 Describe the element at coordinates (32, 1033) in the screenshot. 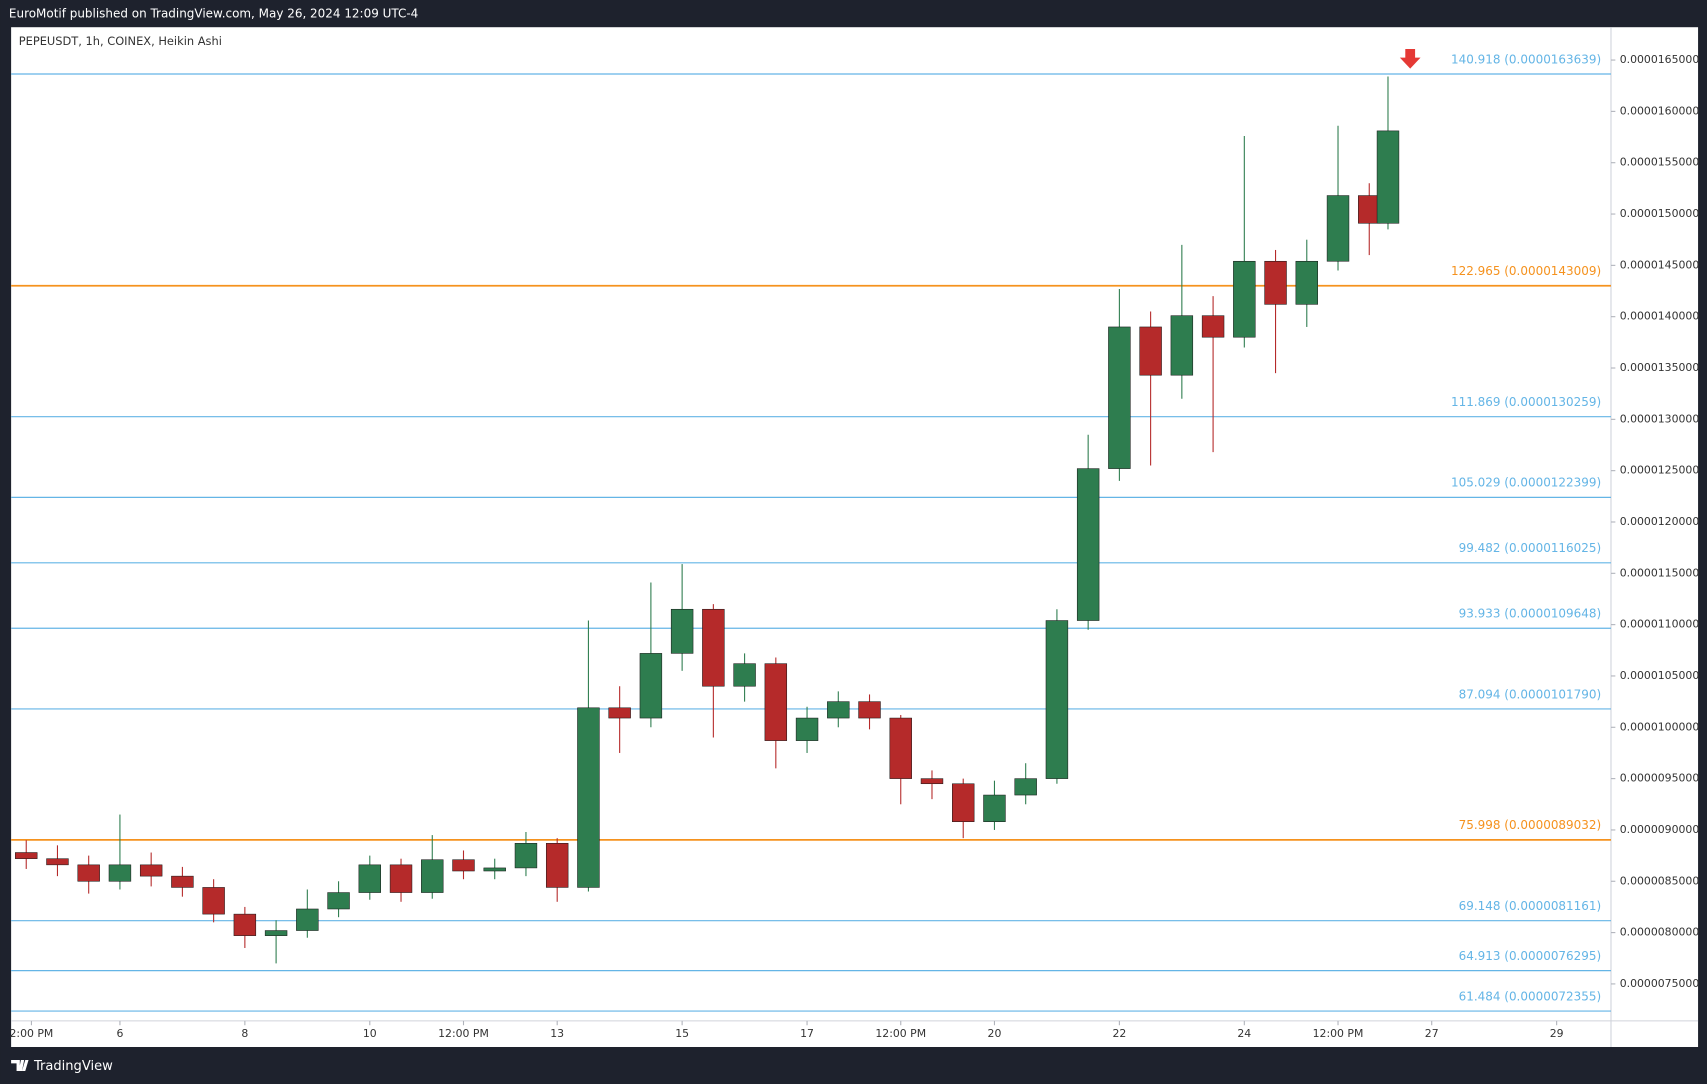

I see `x-tick-label: 2:00 PM` at that location.